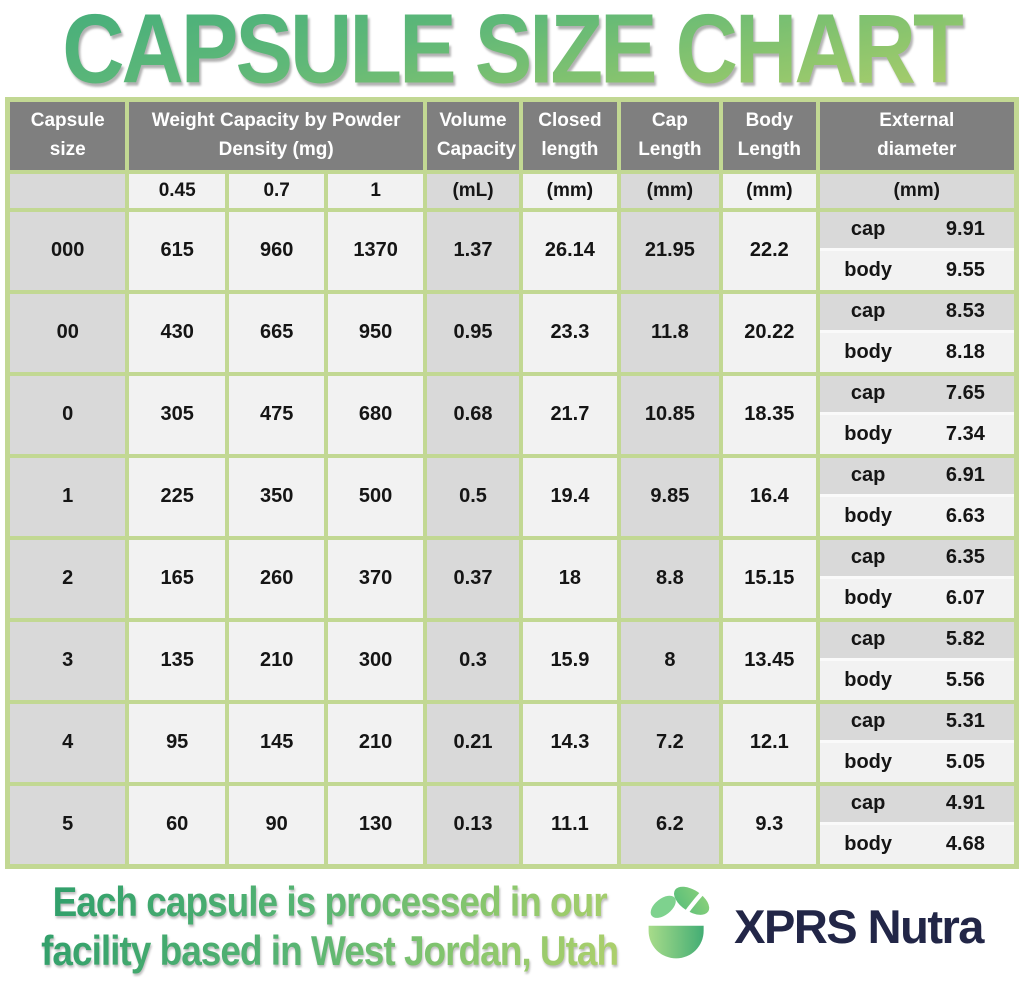  I want to click on mortar-leaves-icon, so click(683, 926).